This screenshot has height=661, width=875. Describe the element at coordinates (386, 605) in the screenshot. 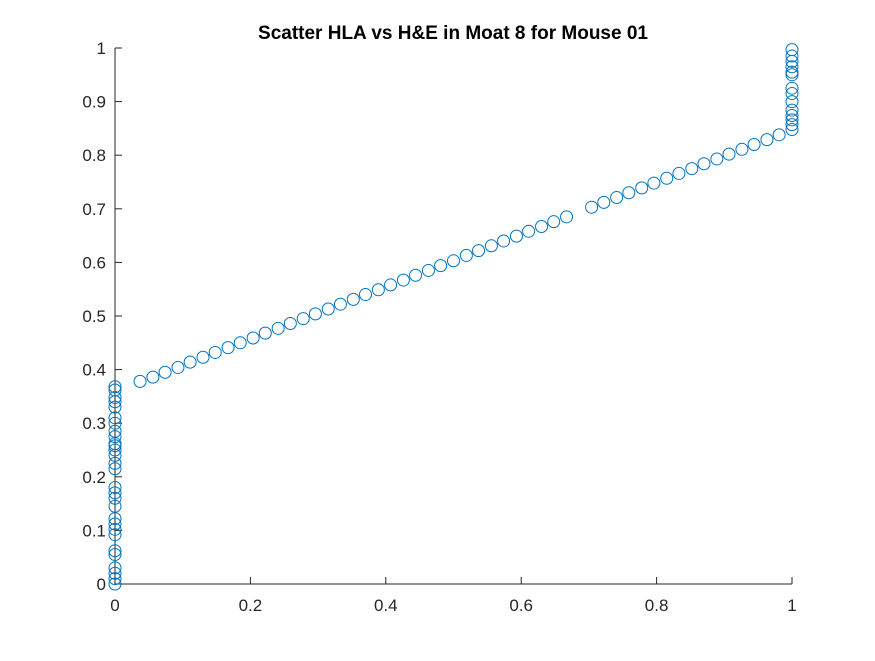

I see `x-tick-label: 0.4` at that location.